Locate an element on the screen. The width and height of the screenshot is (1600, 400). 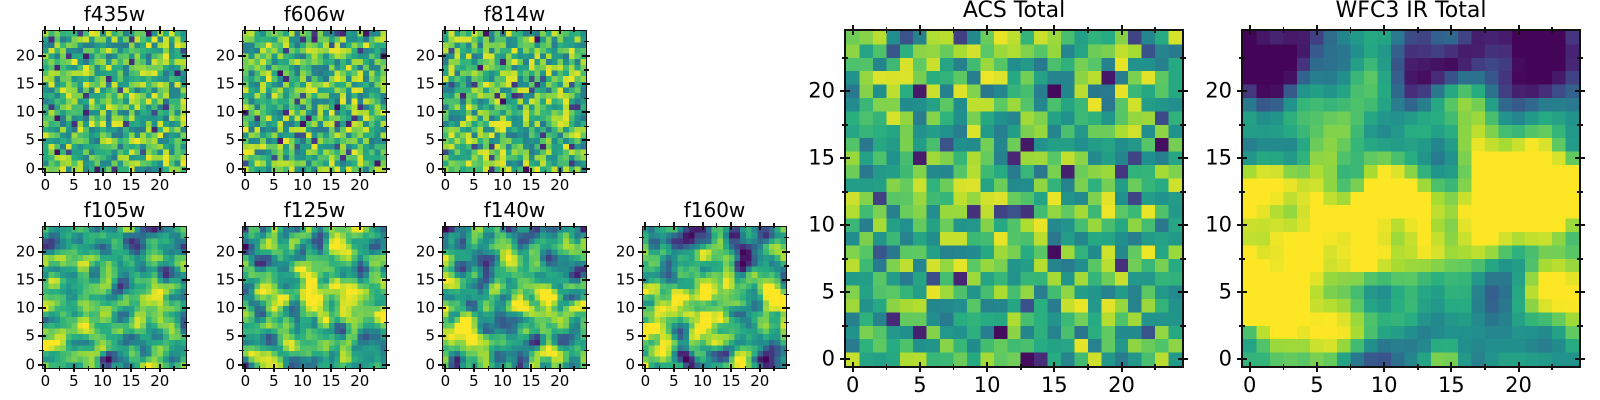
panel-title-acs-total: ACS Total is located at coordinates (1014, 11).